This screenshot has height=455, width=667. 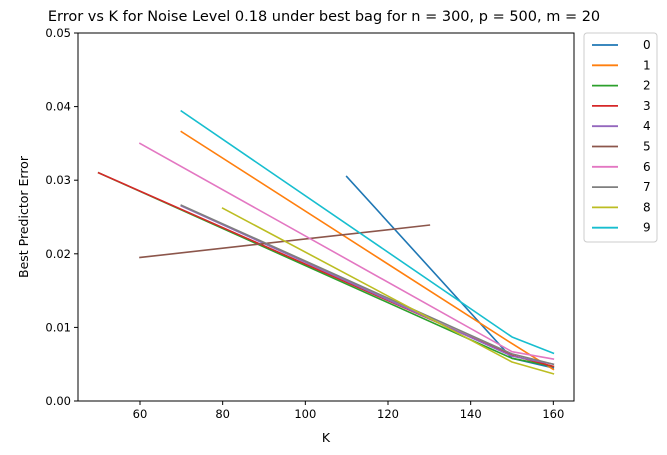 I want to click on y-axis-label: Best Predictor Error, so click(x=23, y=216).